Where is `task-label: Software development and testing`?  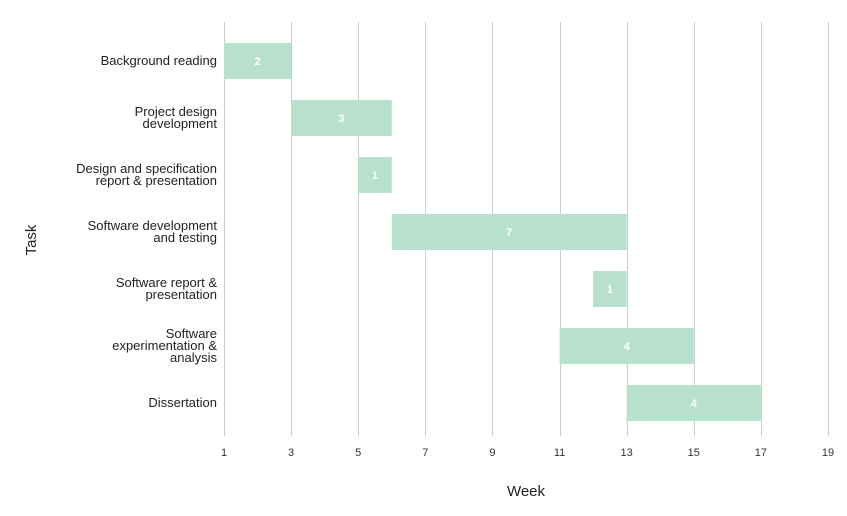 task-label: Software development and testing is located at coordinates (153, 231).